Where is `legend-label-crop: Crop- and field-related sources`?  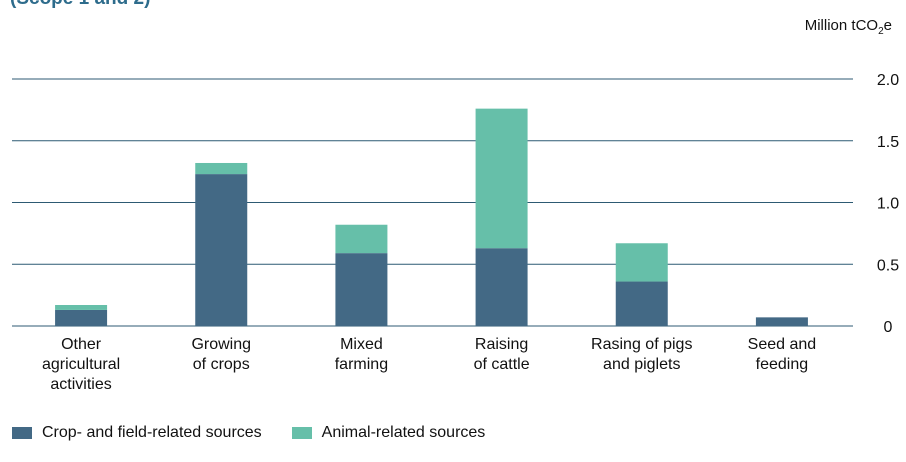 legend-label-crop: Crop- and field-related sources is located at coordinates (152, 432).